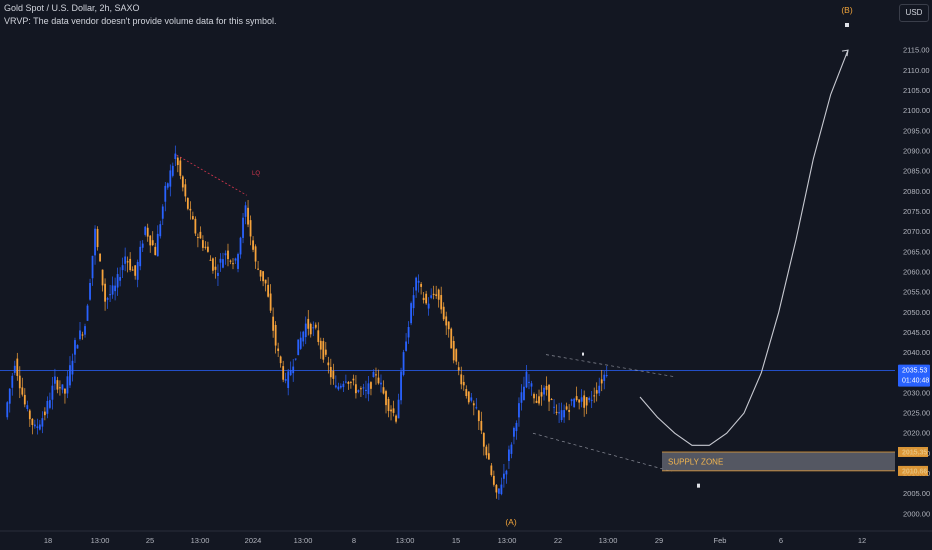 The image size is (932, 550). Describe the element at coordinates (916, 191) in the screenshot. I see `y-tick-label: 2080.00` at that location.